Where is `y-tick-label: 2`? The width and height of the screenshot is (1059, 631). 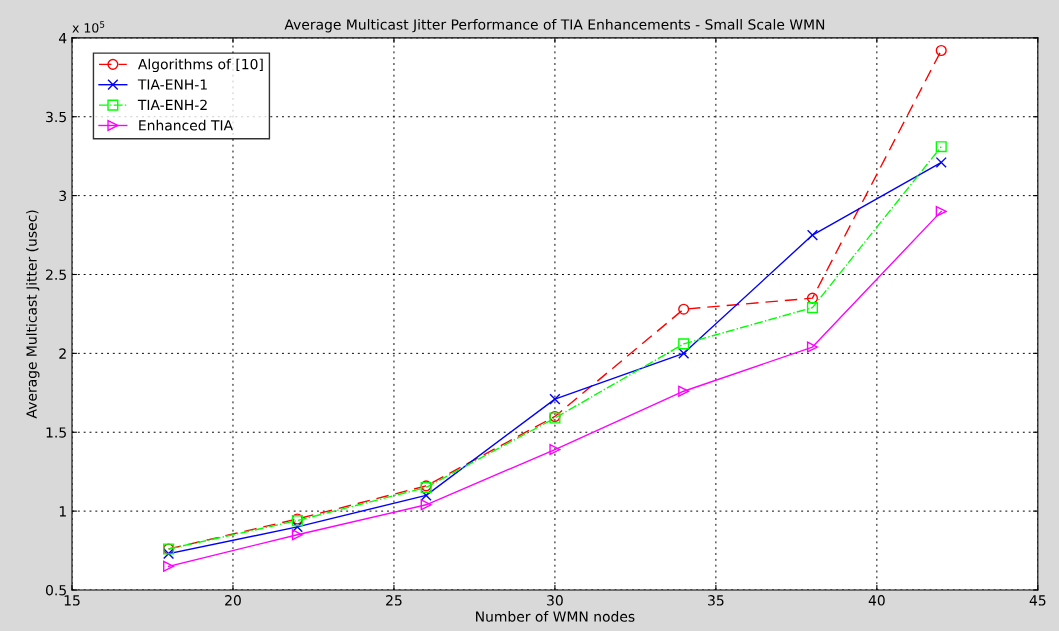
y-tick-label: 2 is located at coordinates (62, 353).